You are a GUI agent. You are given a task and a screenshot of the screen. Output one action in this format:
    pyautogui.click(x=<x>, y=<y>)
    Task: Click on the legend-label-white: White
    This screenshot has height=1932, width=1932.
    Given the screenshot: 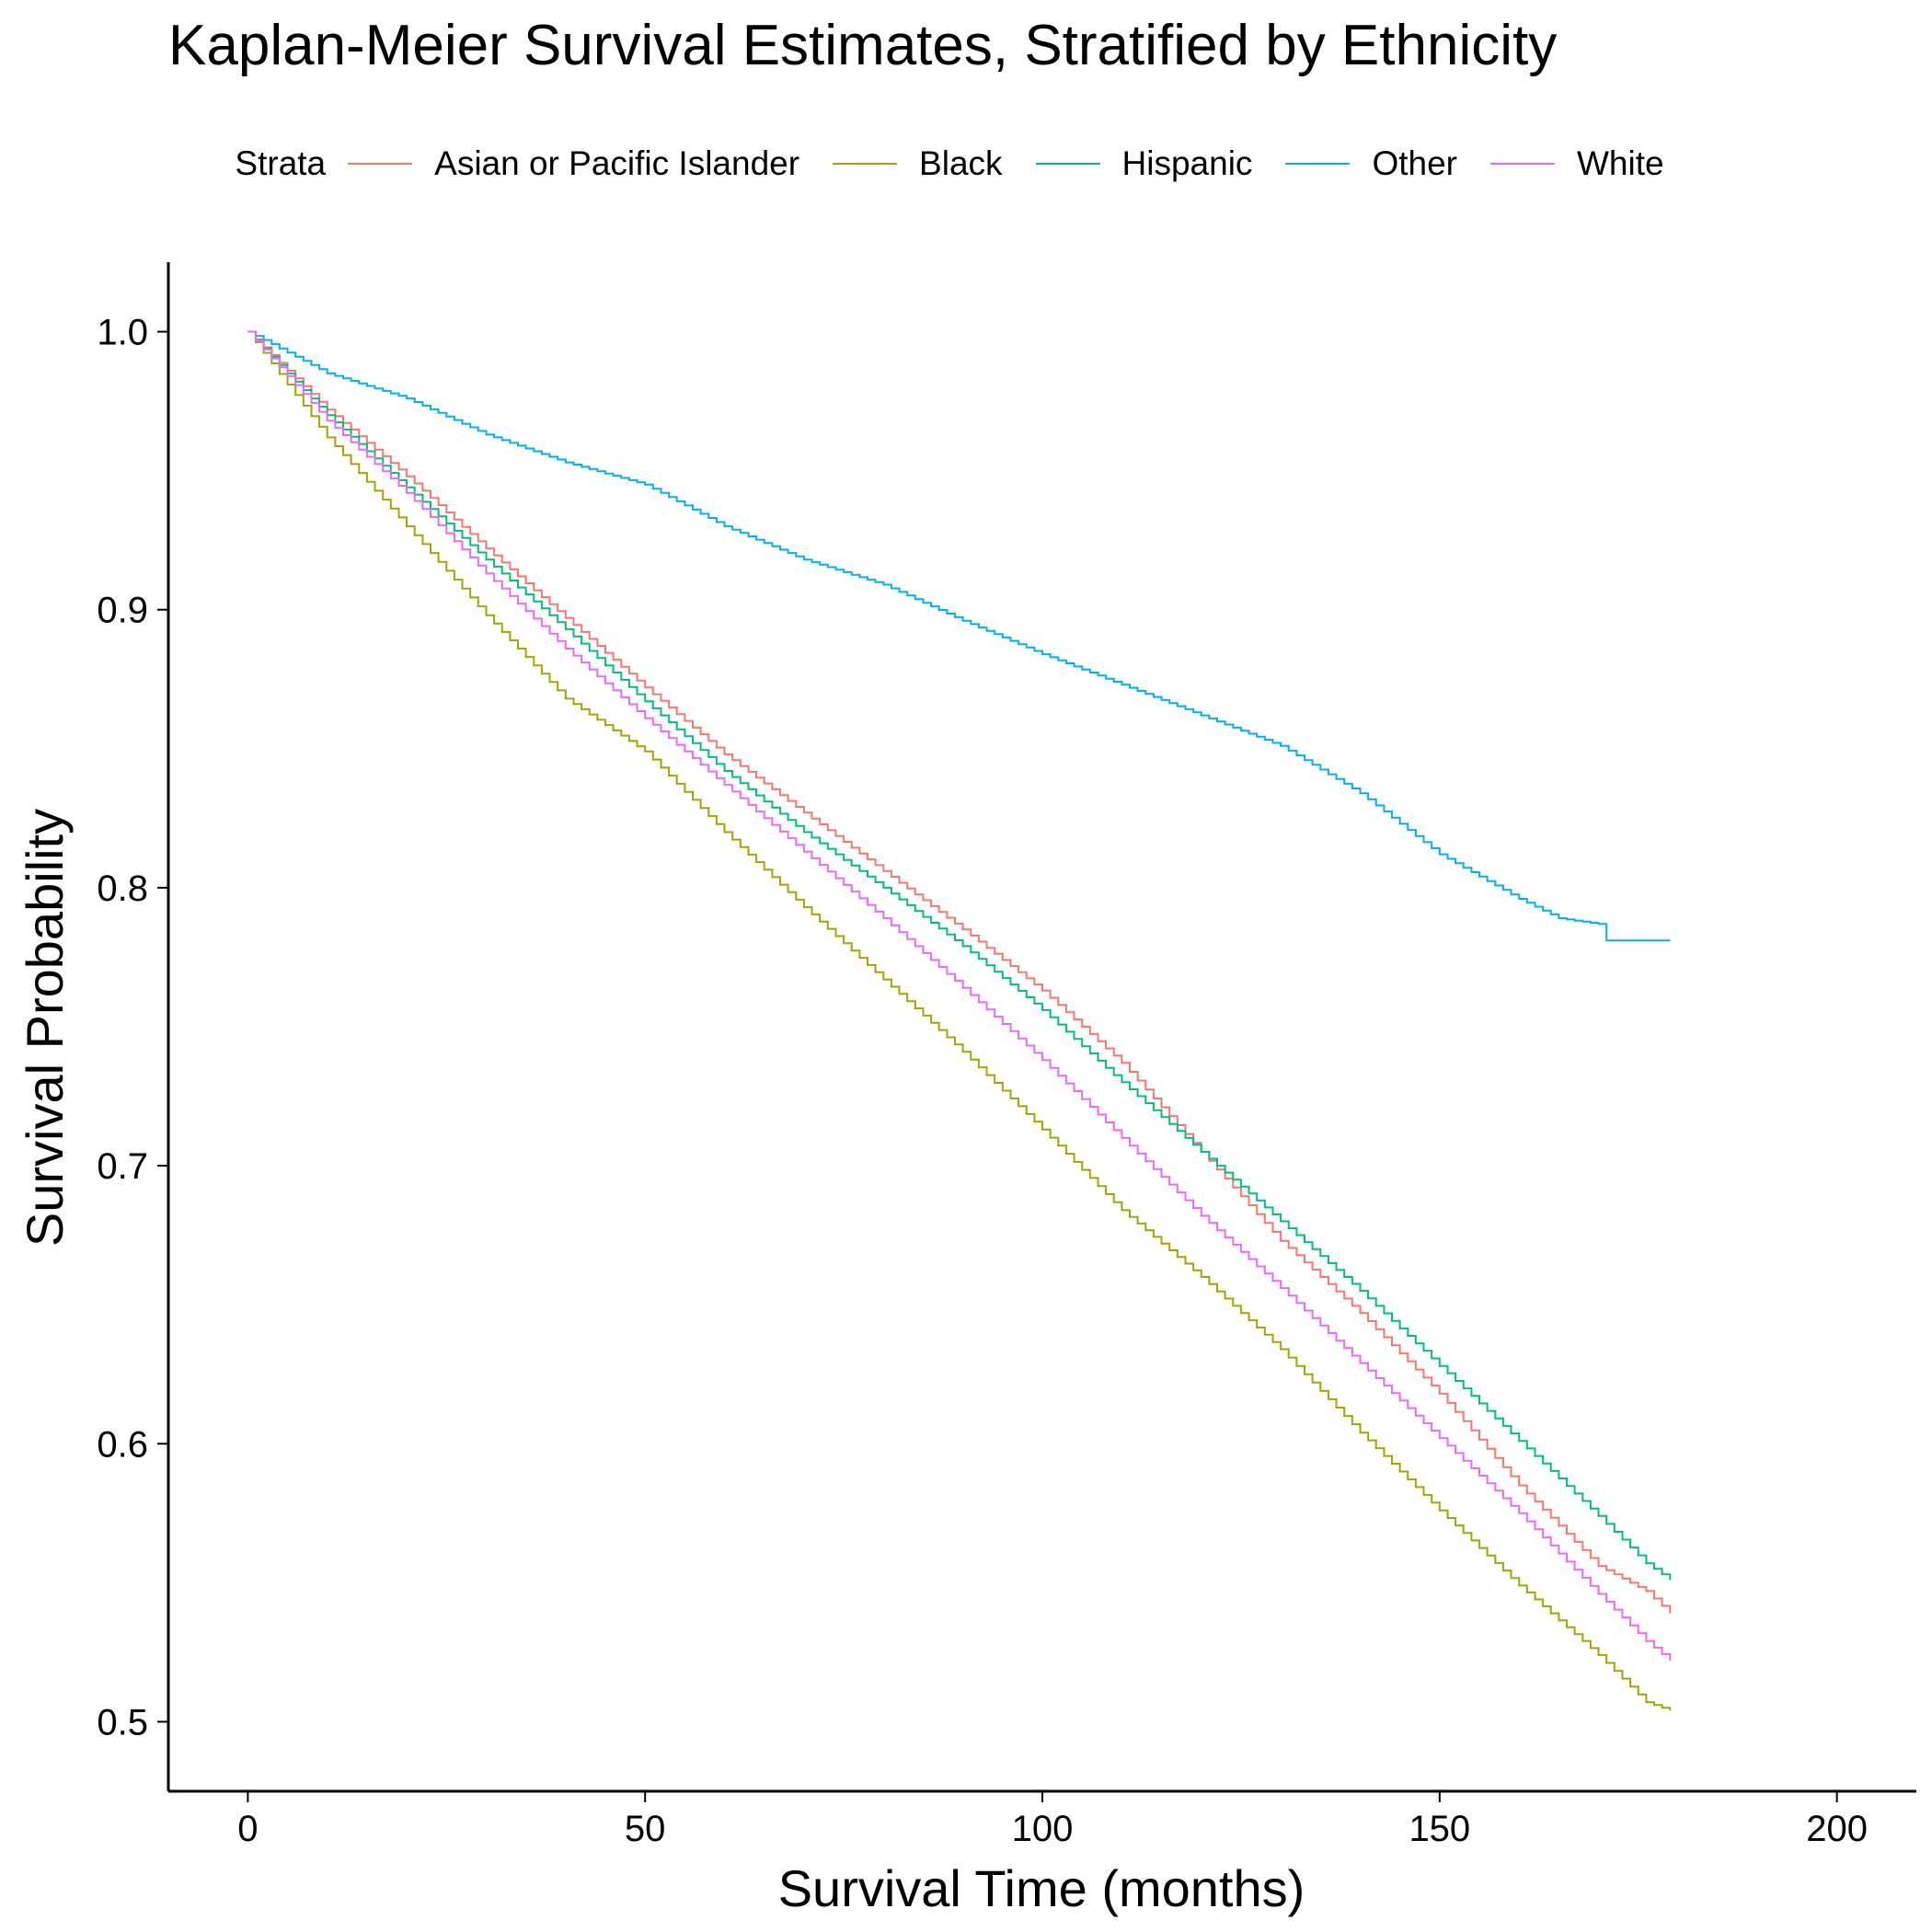 What is the action you would take?
    pyautogui.click(x=1620, y=163)
    